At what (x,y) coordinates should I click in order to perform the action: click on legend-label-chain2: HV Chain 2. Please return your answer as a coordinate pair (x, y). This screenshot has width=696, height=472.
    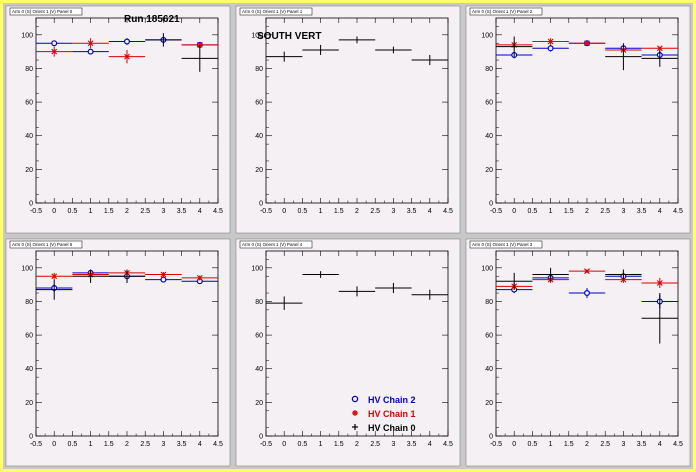
    Looking at the image, I should click on (392, 400).